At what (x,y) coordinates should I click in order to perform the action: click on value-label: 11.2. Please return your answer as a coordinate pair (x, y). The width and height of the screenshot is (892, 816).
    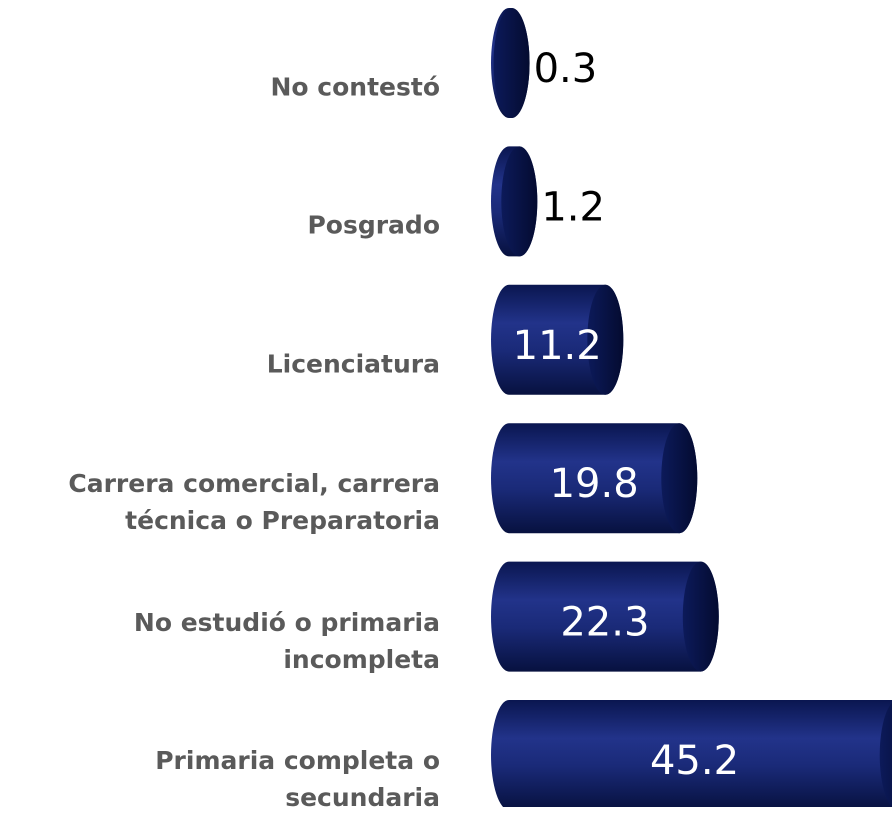
    Looking at the image, I should click on (557, 346).